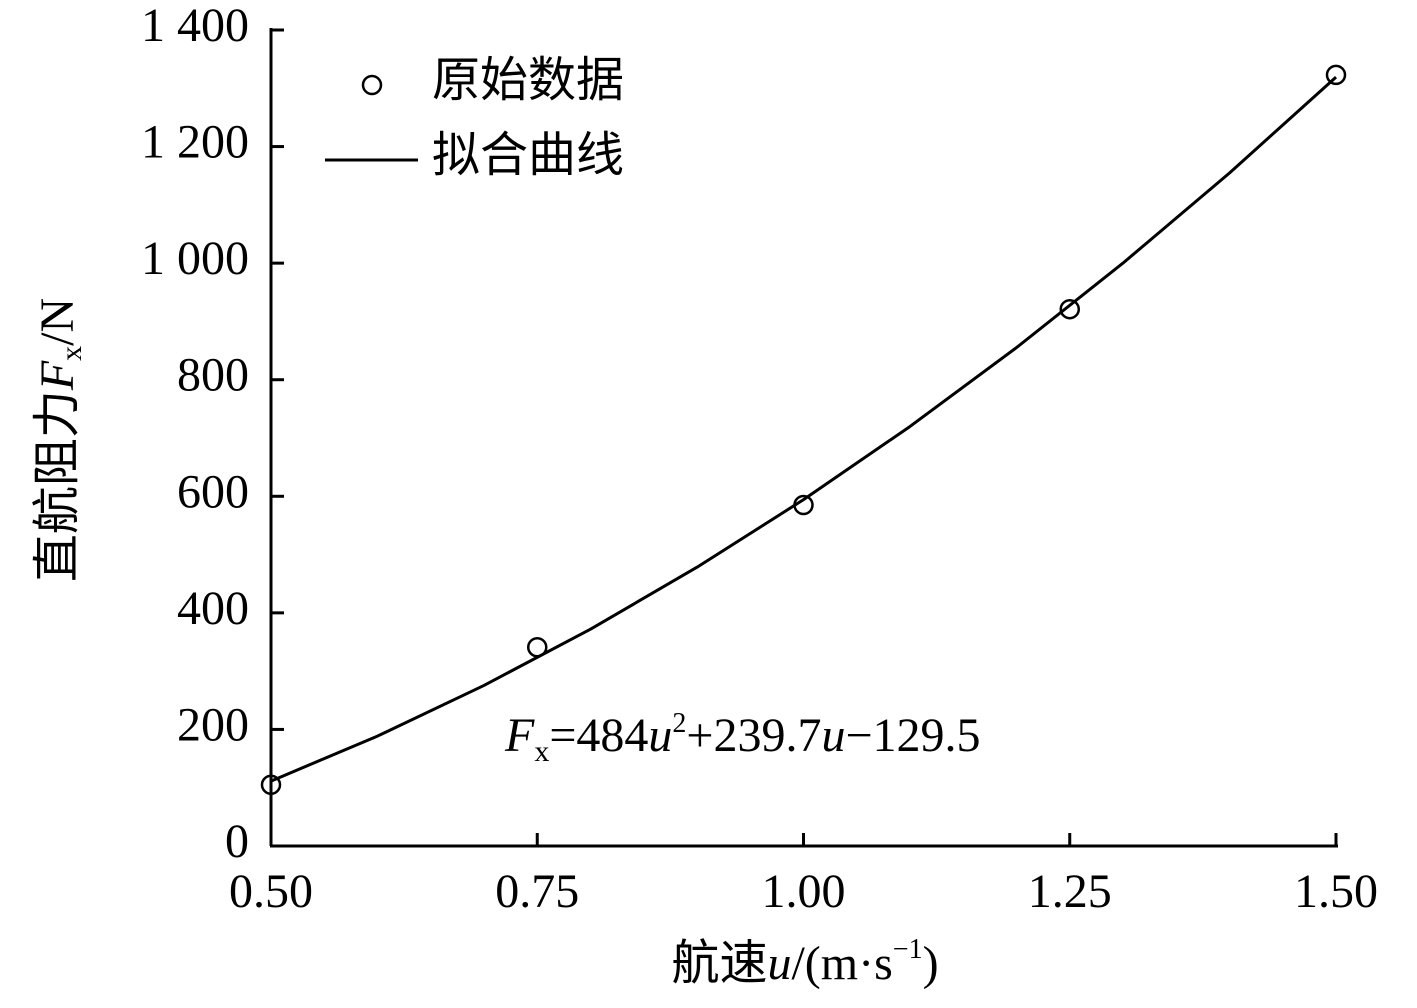 The height and width of the screenshot is (1008, 1417). Describe the element at coordinates (372, 85) in the screenshot. I see `legend-marker` at that location.